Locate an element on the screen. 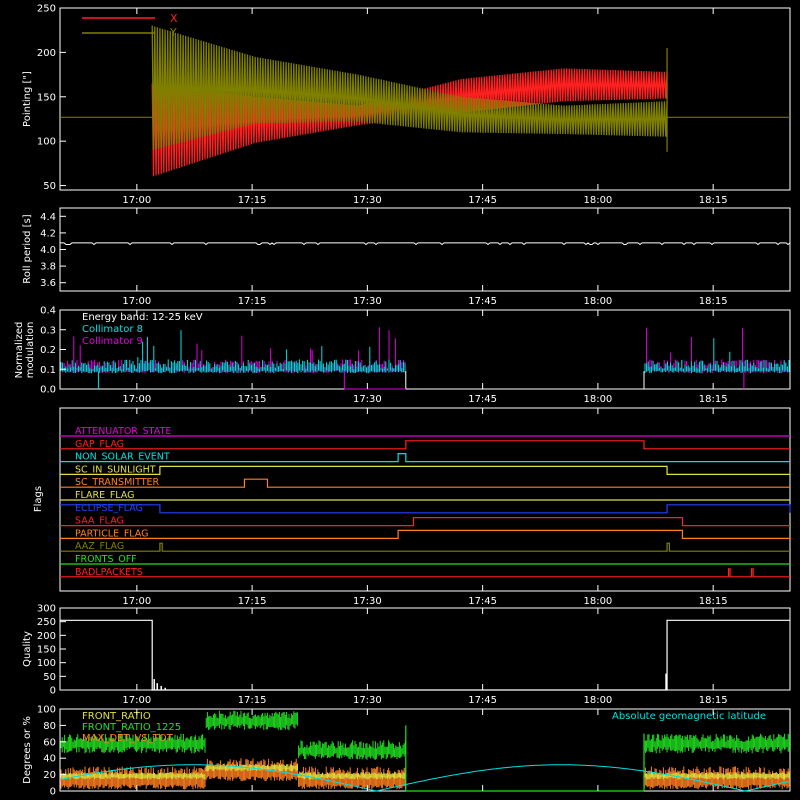 Image resolution: width=800 pixels, height=800 pixels. ytick-label: 0.1 is located at coordinates (48, 370).